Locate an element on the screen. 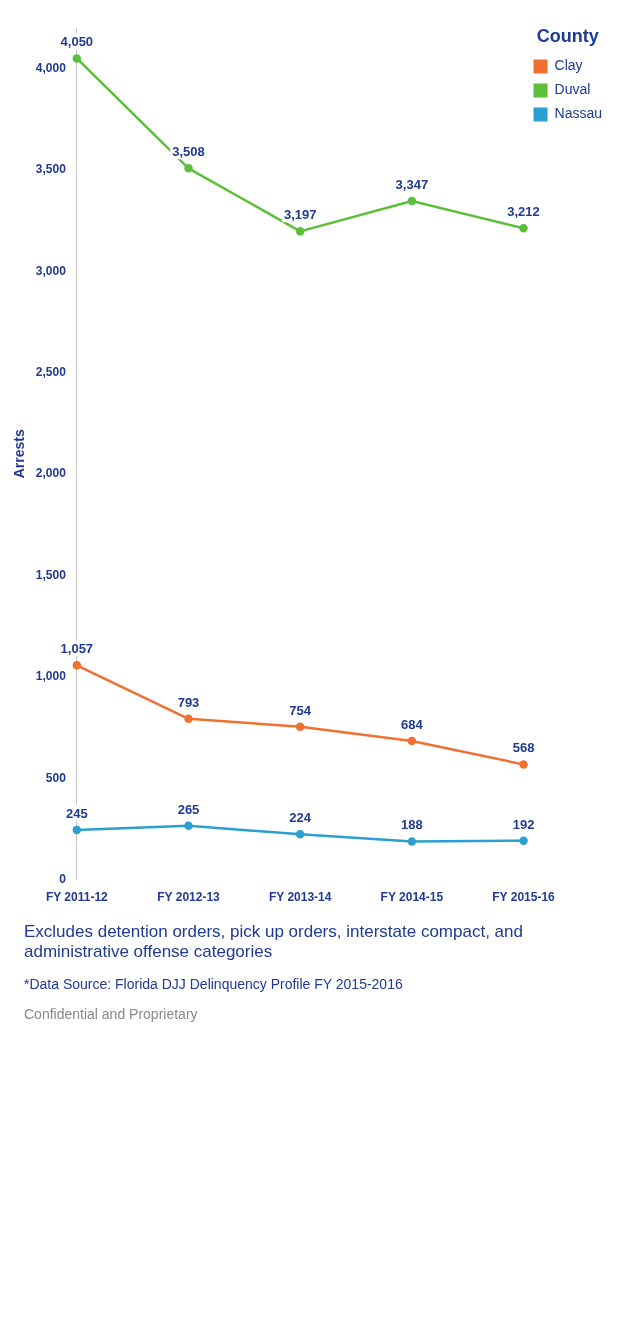 This screenshot has width=630, height=1323. y-tick-label: 0 is located at coordinates (63, 878).